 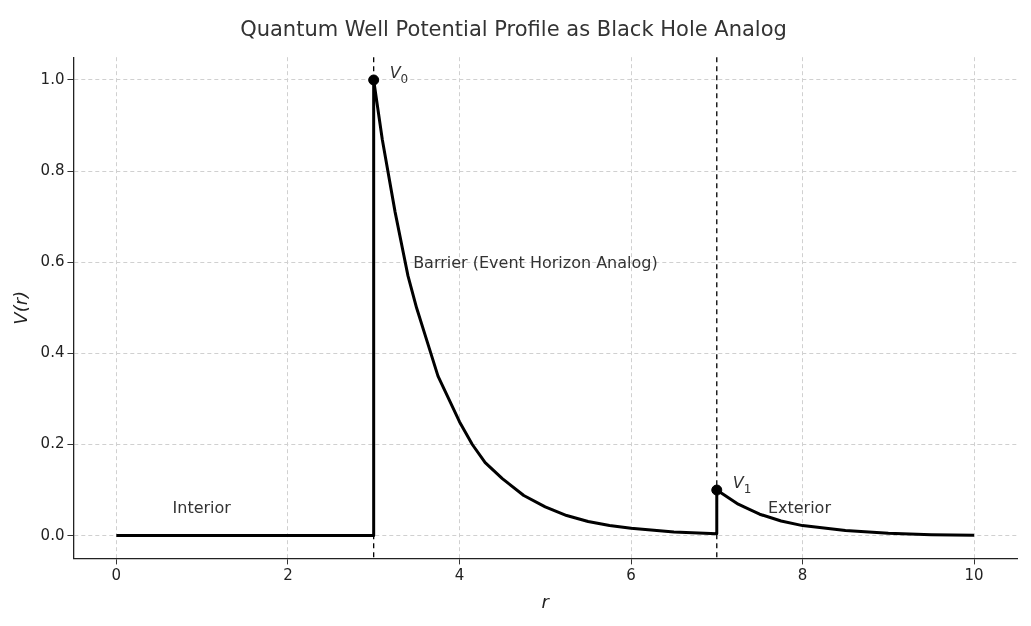 I want to click on chart-title: Quantum Well Potential Profile as Black Hole Analog, so click(x=513, y=29).